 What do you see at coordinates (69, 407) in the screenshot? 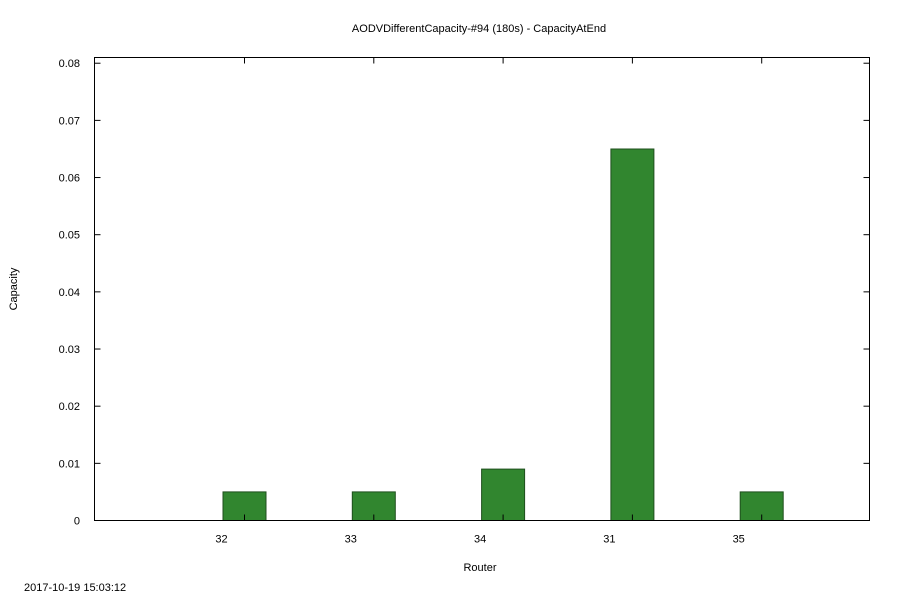
I see `y-tick-label: 0.02` at bounding box center [69, 407].